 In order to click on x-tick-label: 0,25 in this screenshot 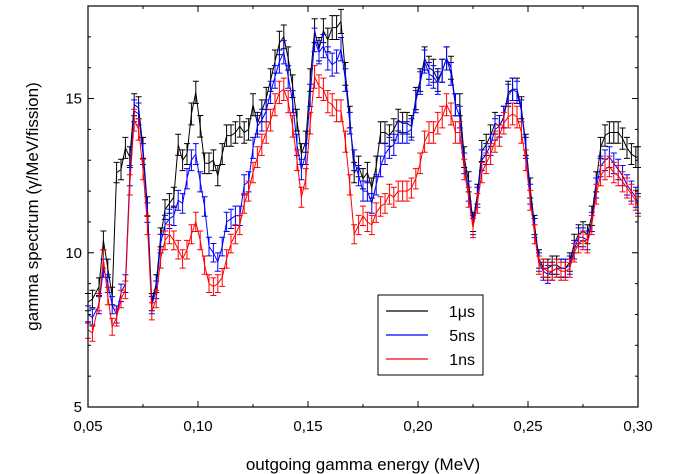, I will do `click(527, 426)`.